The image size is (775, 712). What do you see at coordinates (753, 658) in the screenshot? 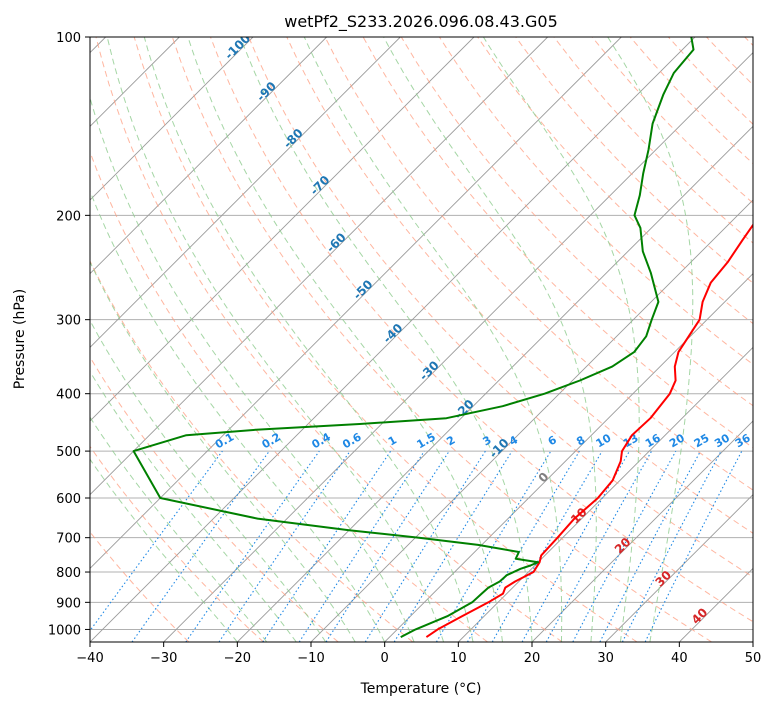
I see `x-tick-label: 50` at bounding box center [753, 658].